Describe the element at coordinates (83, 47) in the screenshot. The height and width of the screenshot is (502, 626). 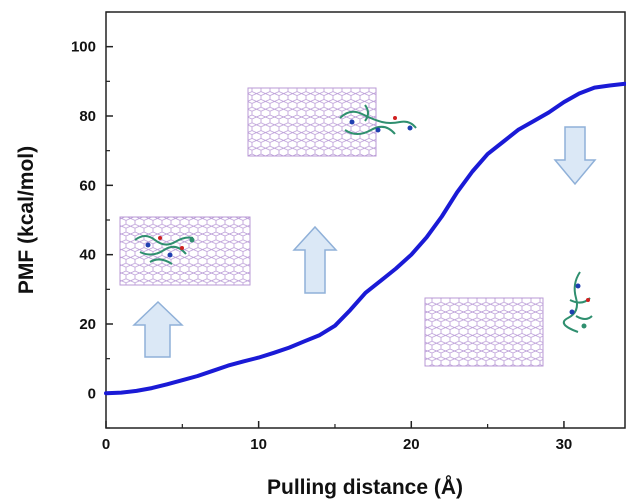
I see `y-tick-label: 100` at that location.